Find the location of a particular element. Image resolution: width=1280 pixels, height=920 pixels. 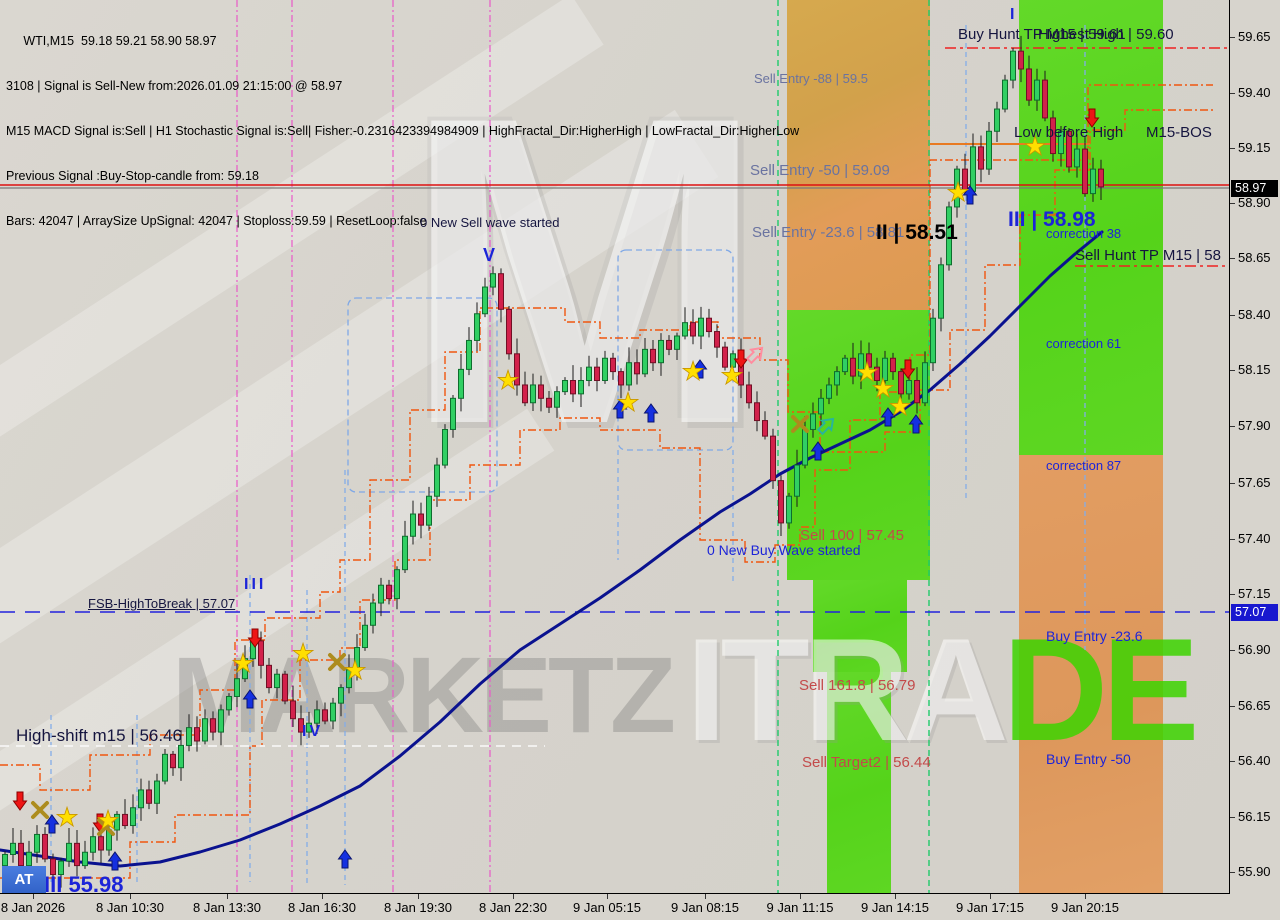

price-axis-label: 56.65 is located at coordinates (1254, 705).